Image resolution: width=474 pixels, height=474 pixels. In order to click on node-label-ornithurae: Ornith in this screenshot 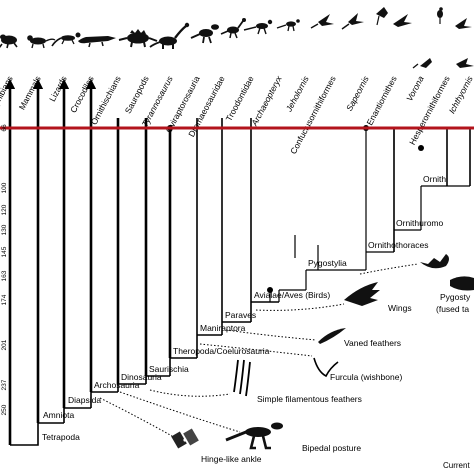, I will do `click(434, 179)`.